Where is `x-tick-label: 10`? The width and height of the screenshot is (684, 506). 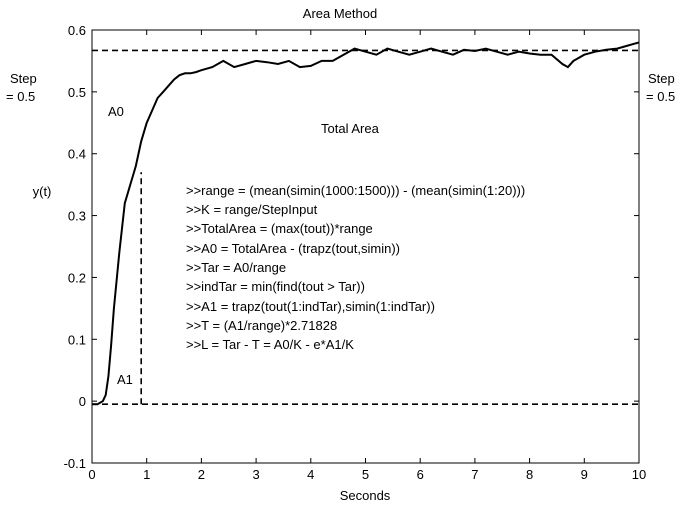 x-tick-label: 10 is located at coordinates (639, 474).